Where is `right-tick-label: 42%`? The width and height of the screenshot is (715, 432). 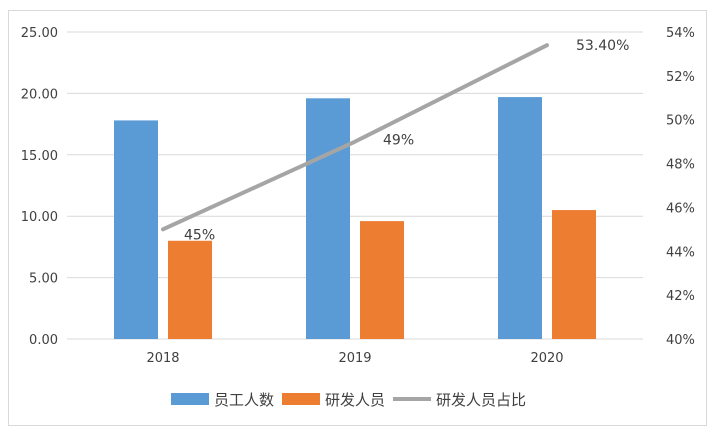 right-tick-label: 42% is located at coordinates (680, 296).